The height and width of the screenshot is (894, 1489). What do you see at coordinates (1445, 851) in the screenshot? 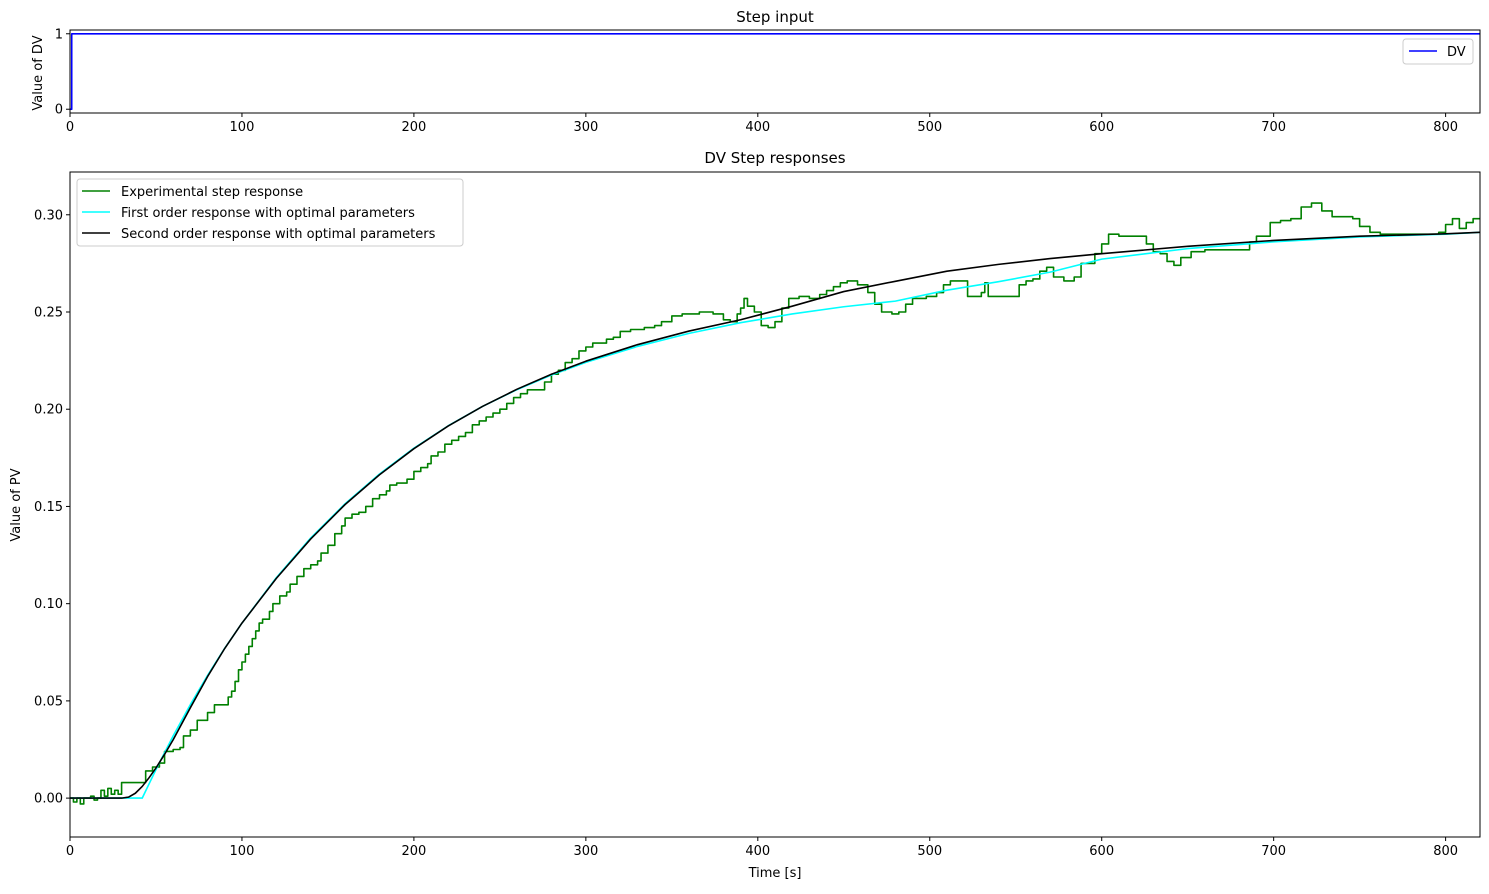
I see `step-responses-xtick-label: 800` at bounding box center [1445, 851].